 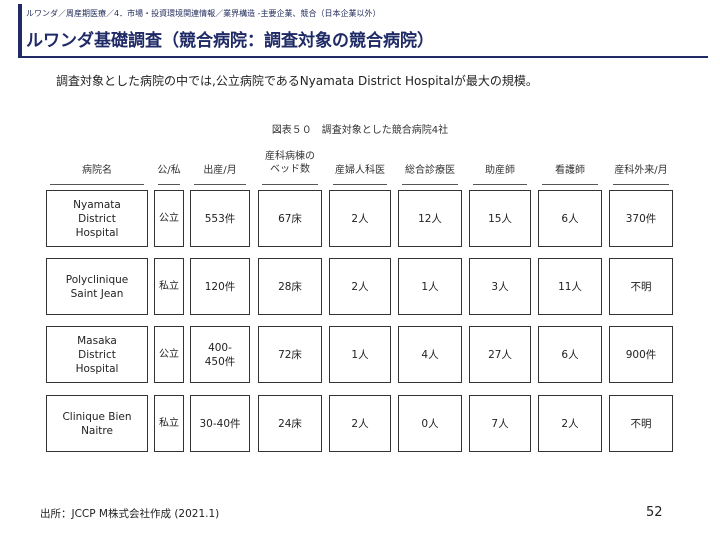 I want to click on table-cell-gp: 0人, so click(x=430, y=423).